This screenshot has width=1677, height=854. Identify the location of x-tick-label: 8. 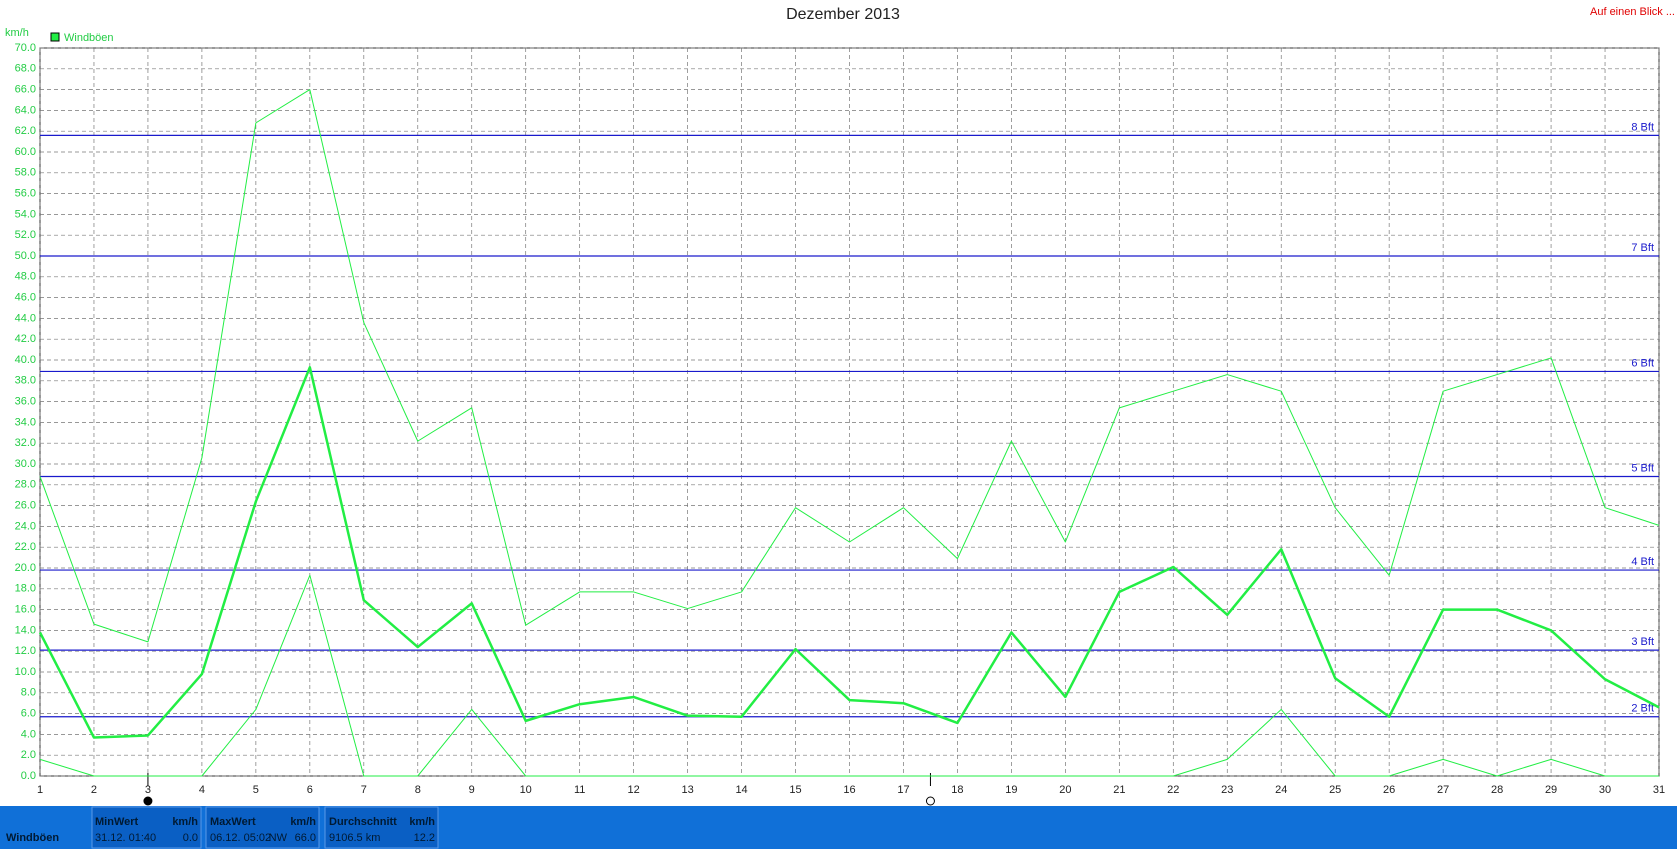
(418, 790).